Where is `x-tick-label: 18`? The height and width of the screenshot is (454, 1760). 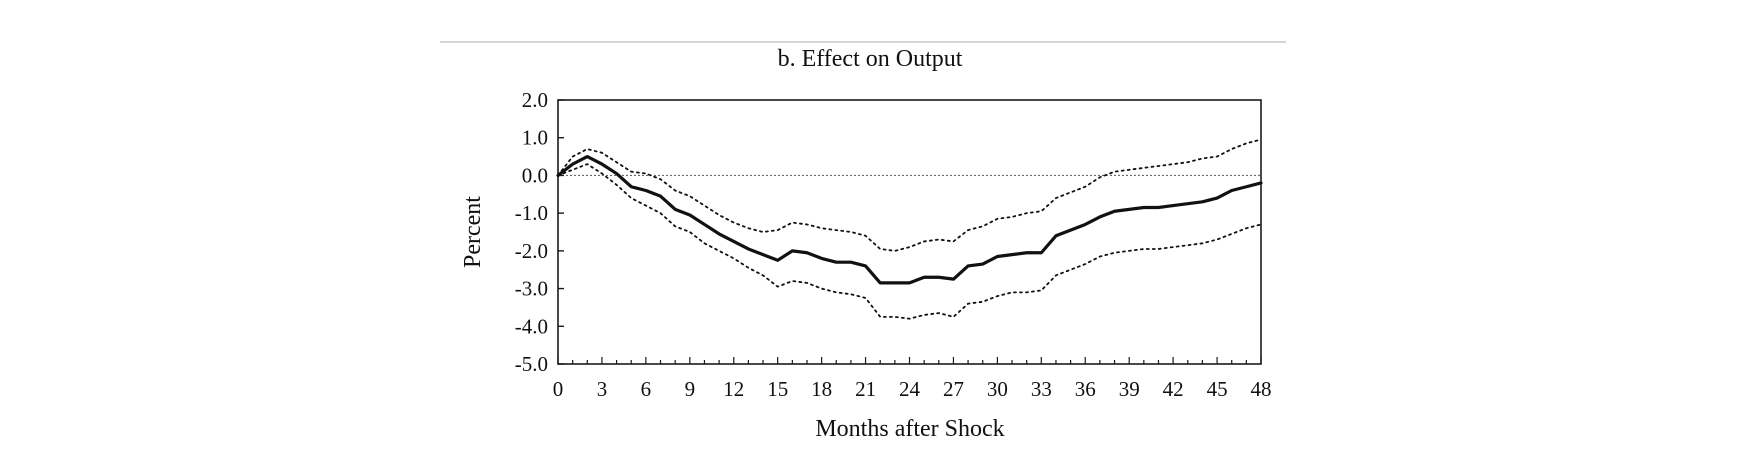 x-tick-label: 18 is located at coordinates (821, 389).